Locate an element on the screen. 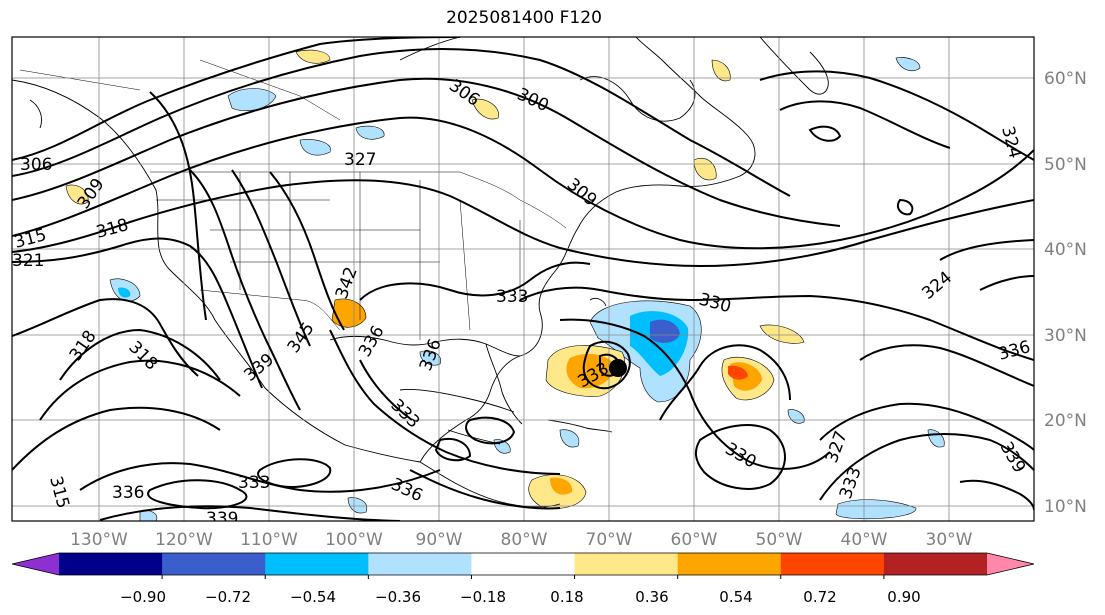  colorbar-label: 0.72 is located at coordinates (819, 597).